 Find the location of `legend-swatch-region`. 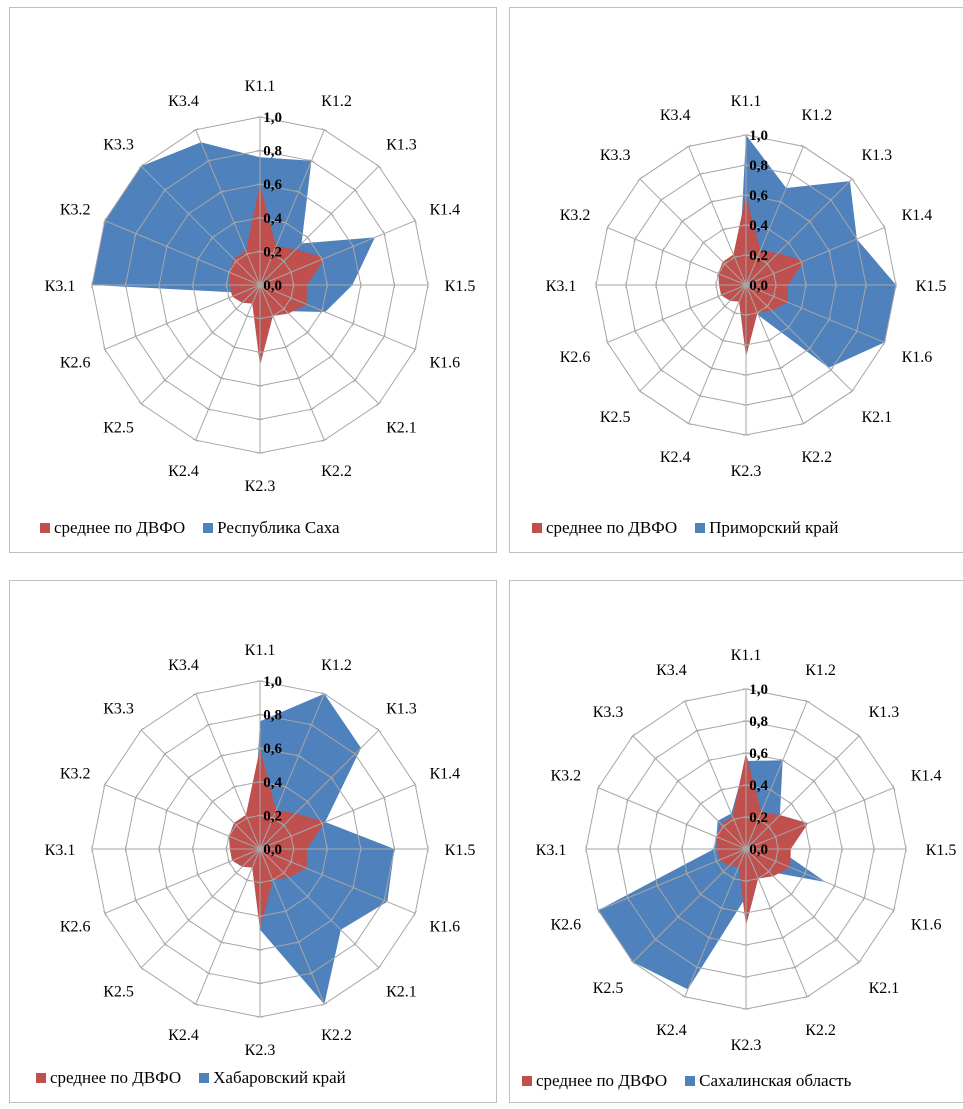

legend-swatch-region is located at coordinates (700, 528).